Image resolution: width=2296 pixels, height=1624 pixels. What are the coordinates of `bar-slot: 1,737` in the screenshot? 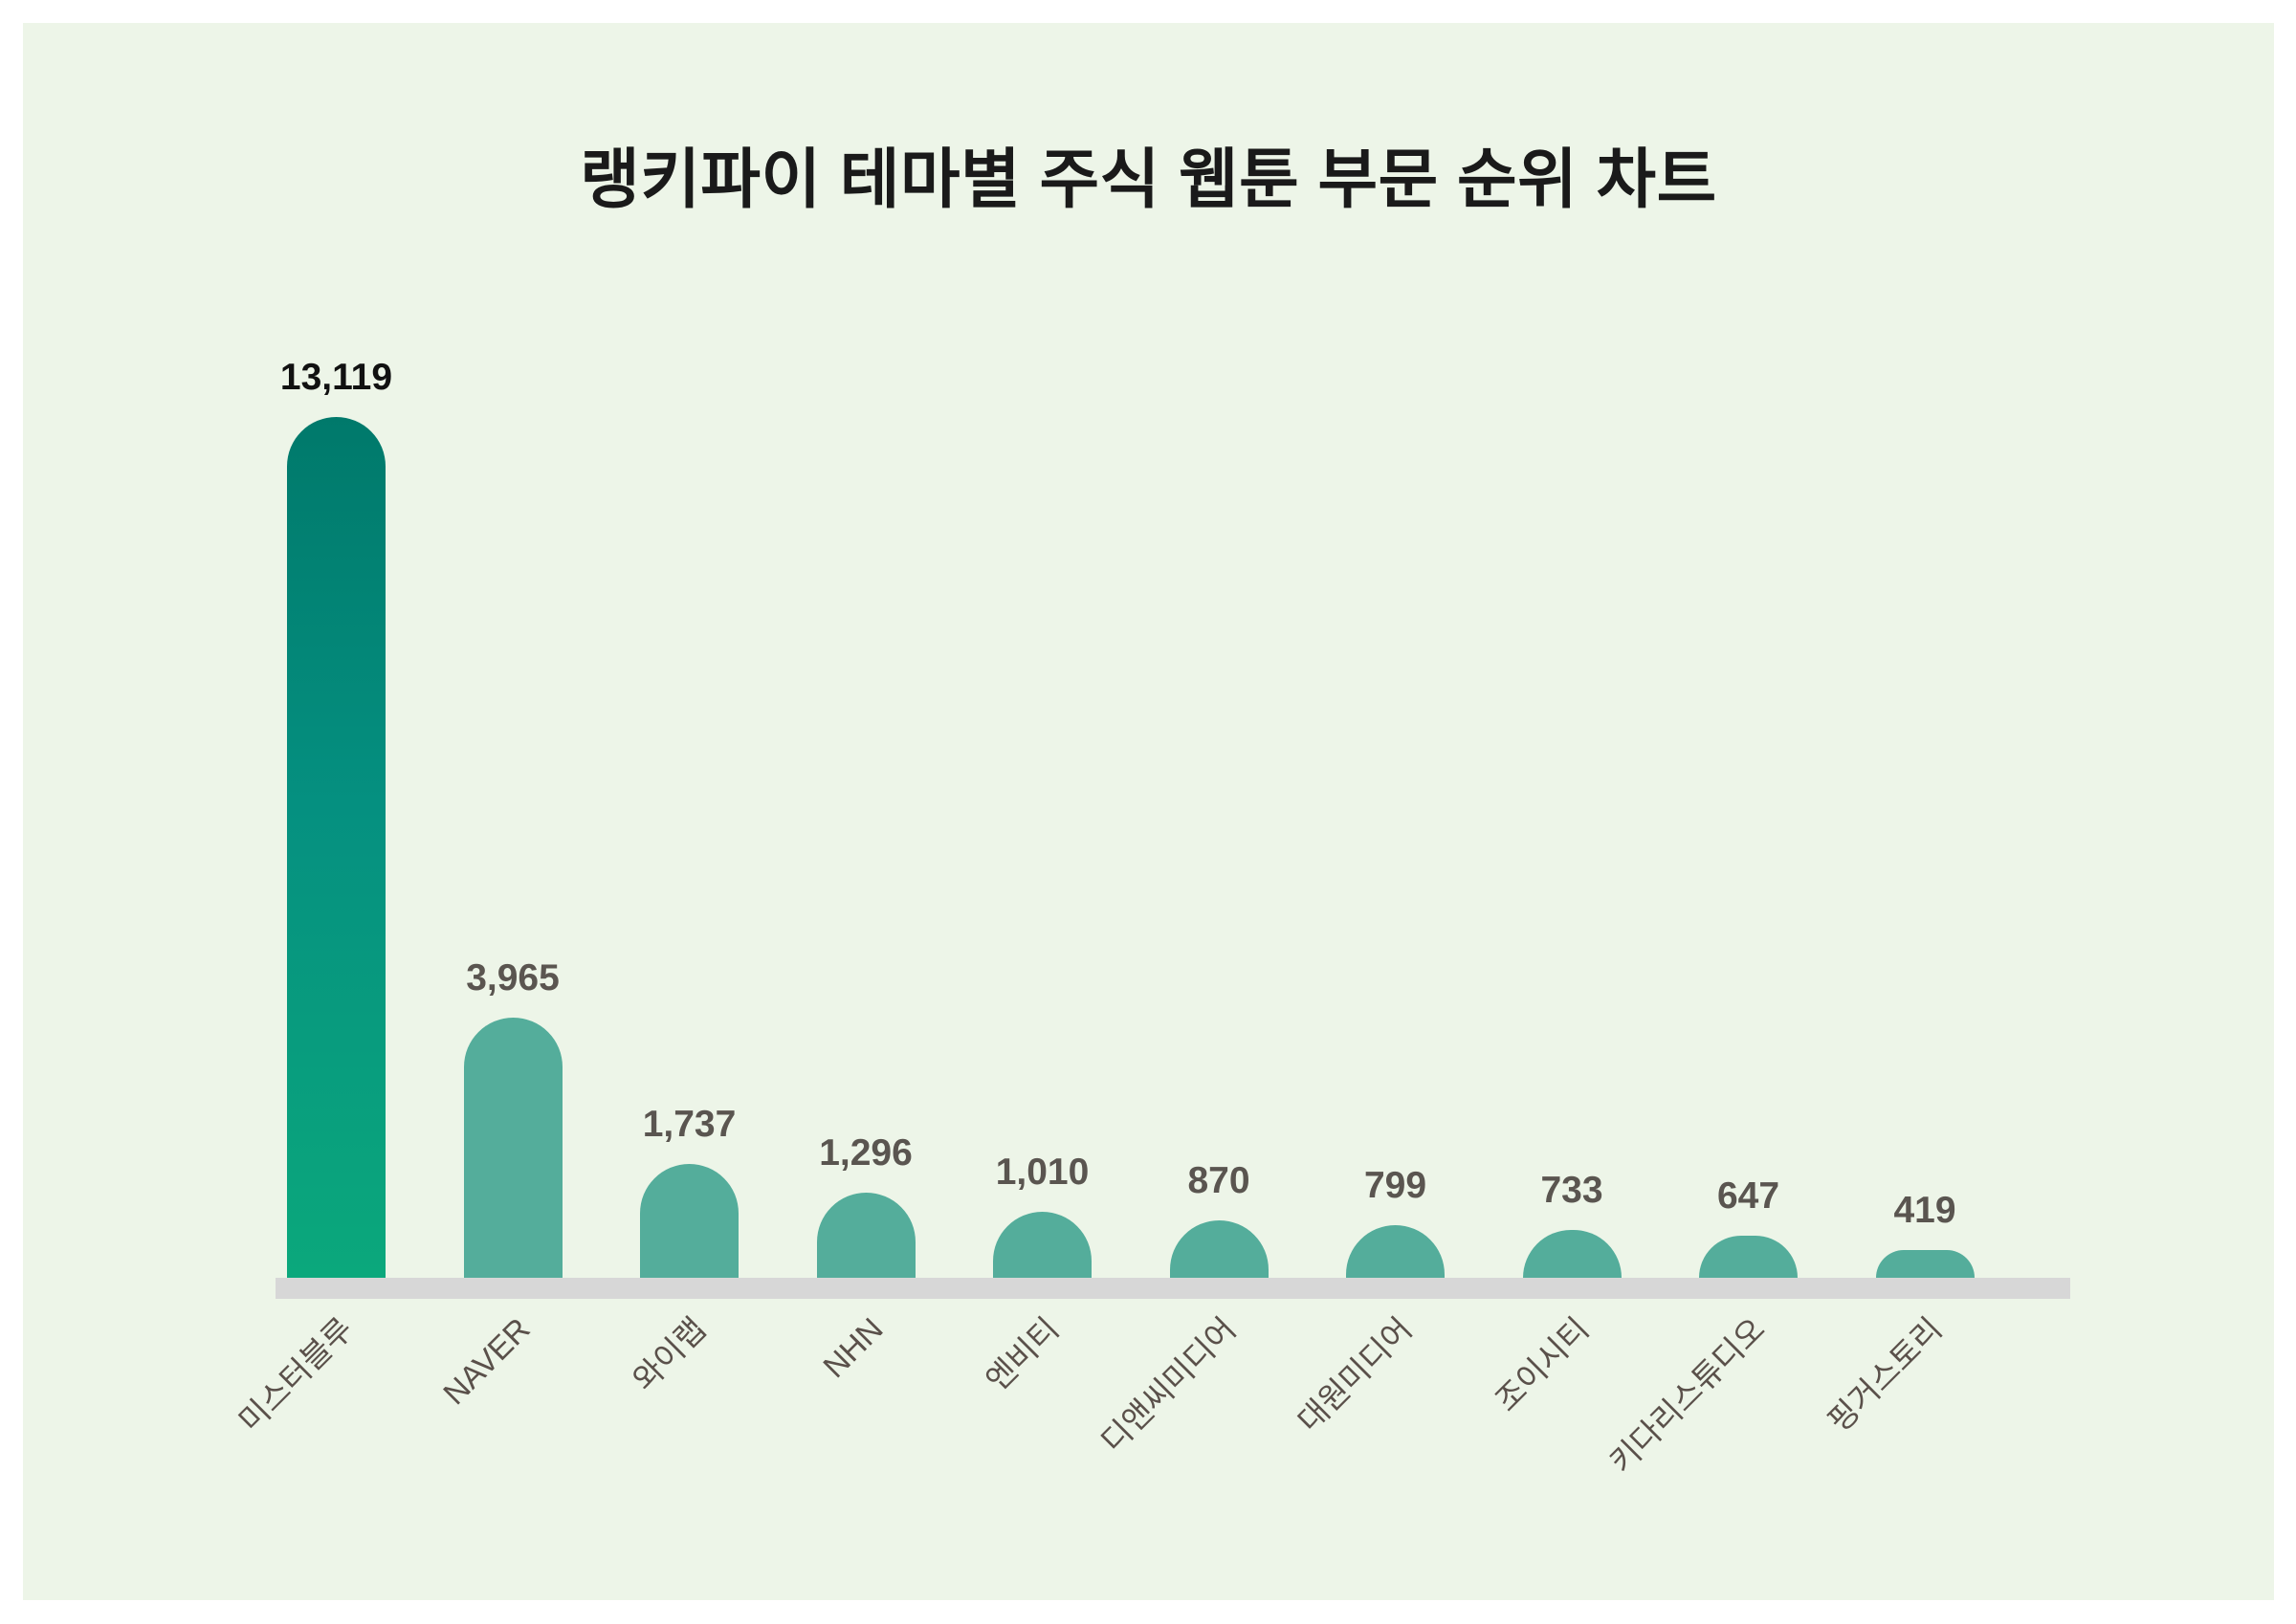 It's located at (689, 760).